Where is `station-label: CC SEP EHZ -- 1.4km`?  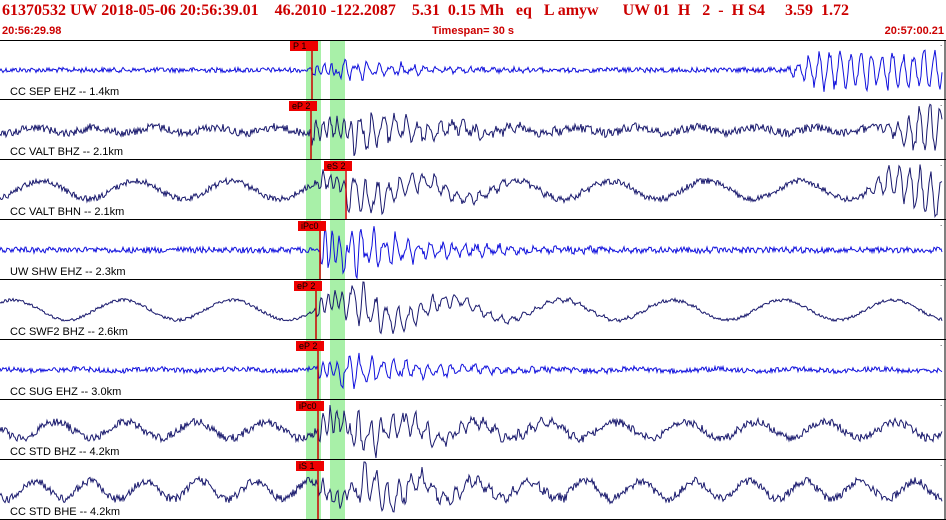 station-label: CC SEP EHZ -- 1.4km is located at coordinates (64, 92).